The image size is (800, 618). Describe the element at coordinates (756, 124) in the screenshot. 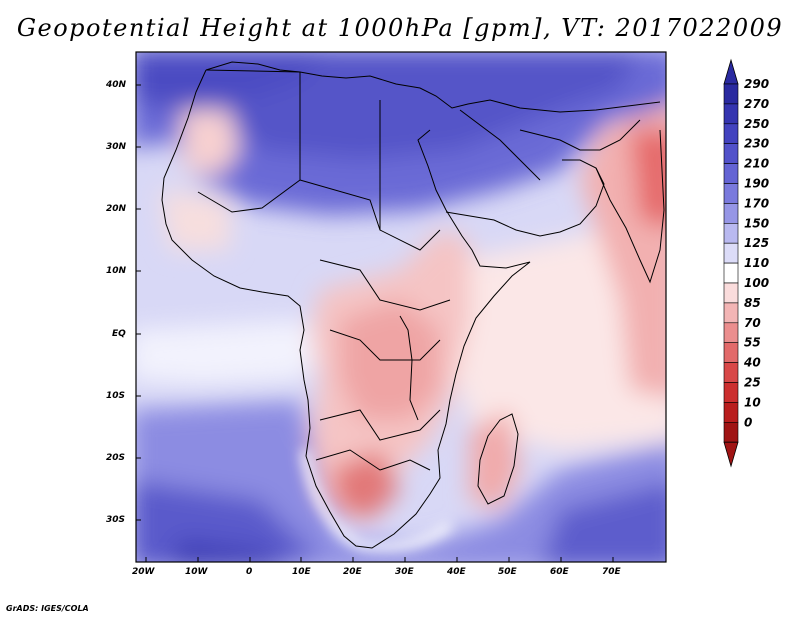

I see `colorbar-label: 250` at that location.